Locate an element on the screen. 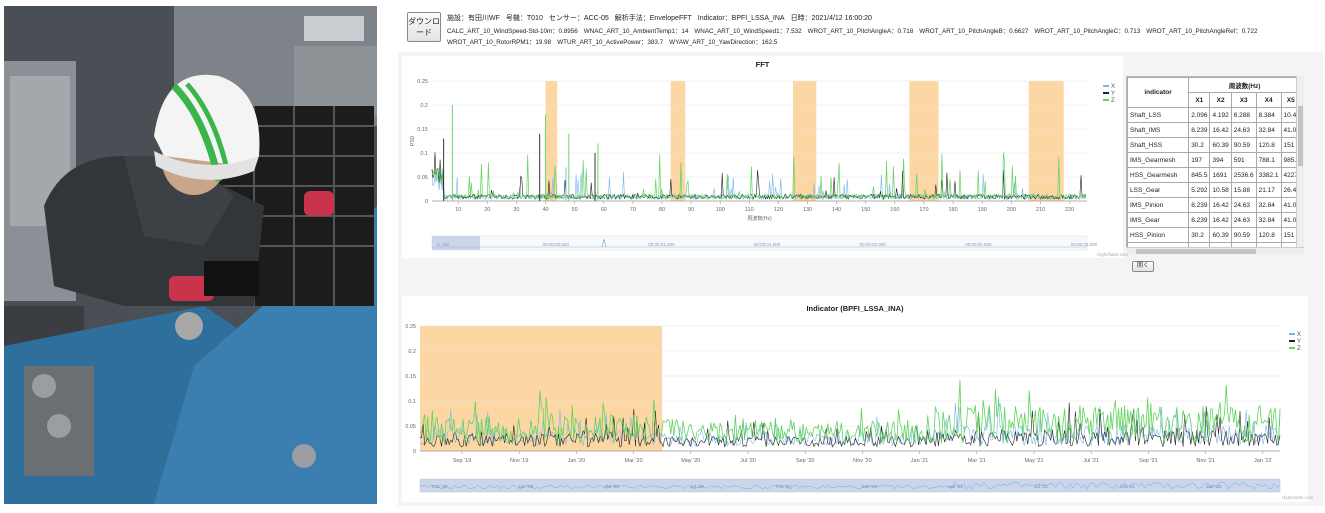 This screenshot has height=513, width=1325. table-row: HSS_Pinion 30.2 60.39 90.59 120.8 151 is located at coordinates (1214, 235).